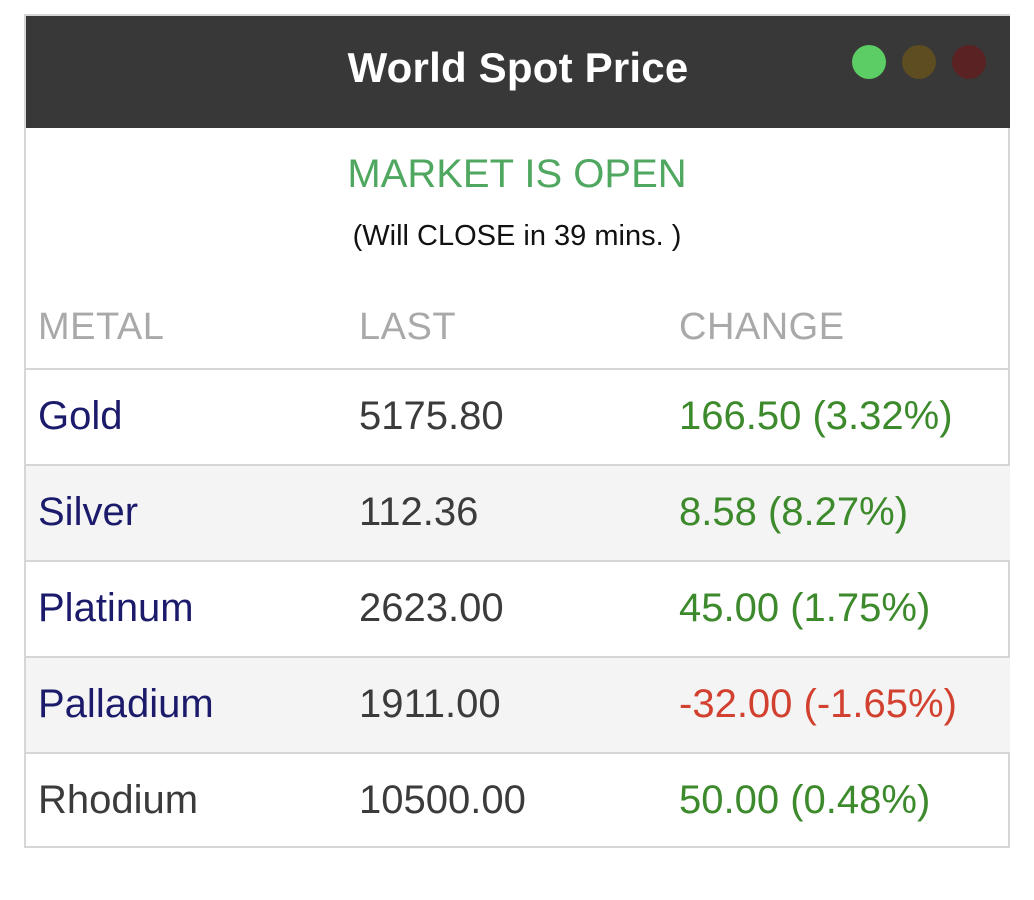  What do you see at coordinates (518, 67) in the screenshot?
I see `widget-title: World Spot Price` at bounding box center [518, 67].